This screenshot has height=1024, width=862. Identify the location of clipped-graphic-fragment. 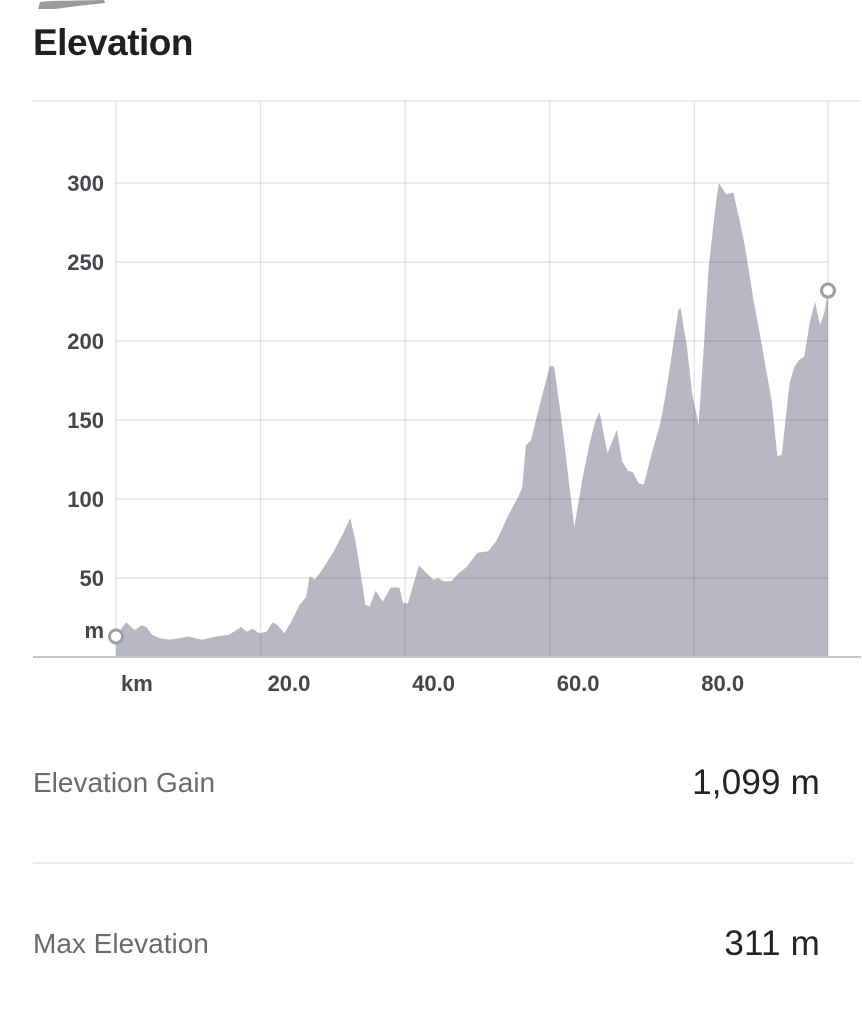
(71, 4).